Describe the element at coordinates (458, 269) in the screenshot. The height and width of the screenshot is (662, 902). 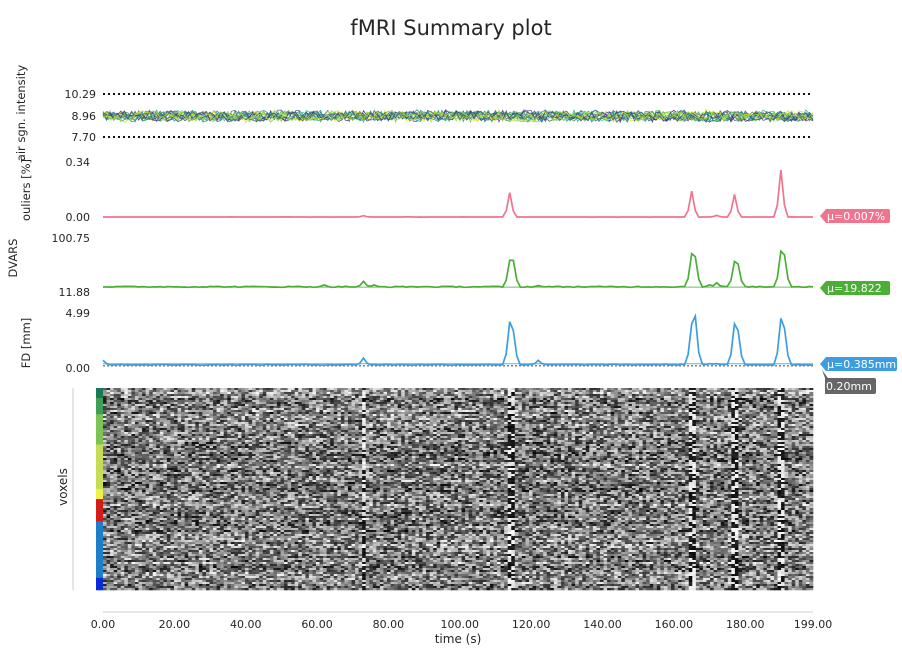
I see `dvars-series-line` at that location.